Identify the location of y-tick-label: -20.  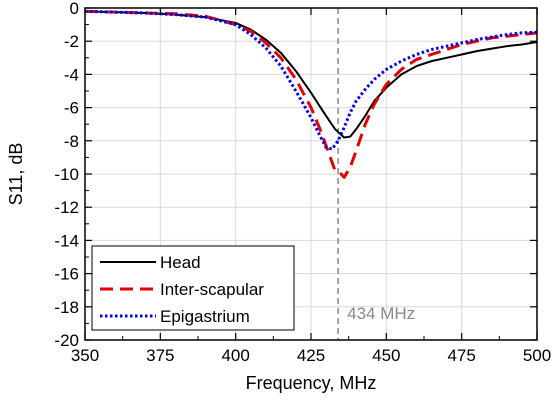
(66, 340).